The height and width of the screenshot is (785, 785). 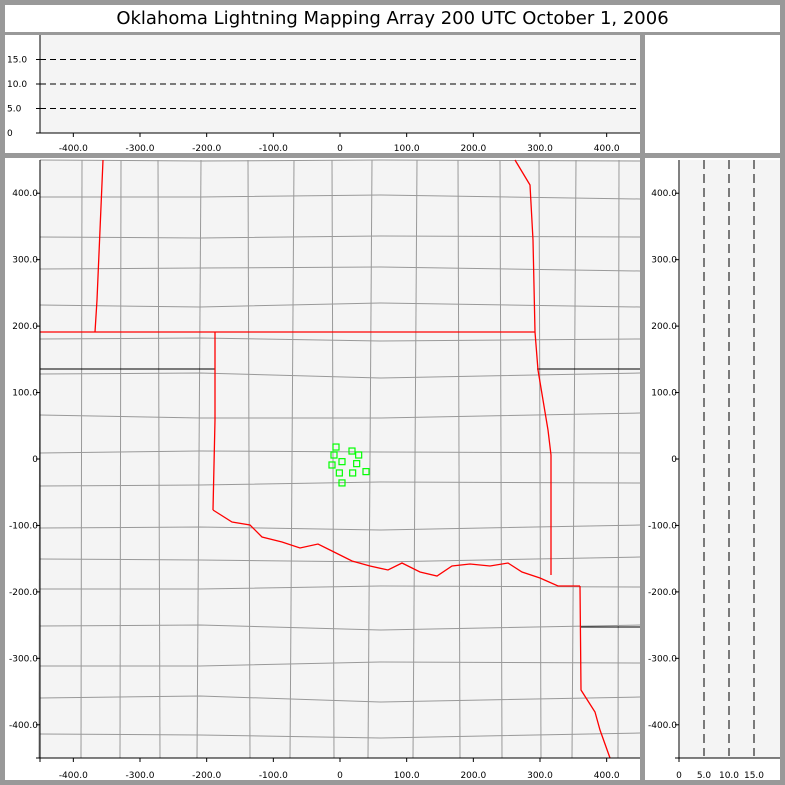 I want to click on x-tick-label: 10.0, so click(x=729, y=776).